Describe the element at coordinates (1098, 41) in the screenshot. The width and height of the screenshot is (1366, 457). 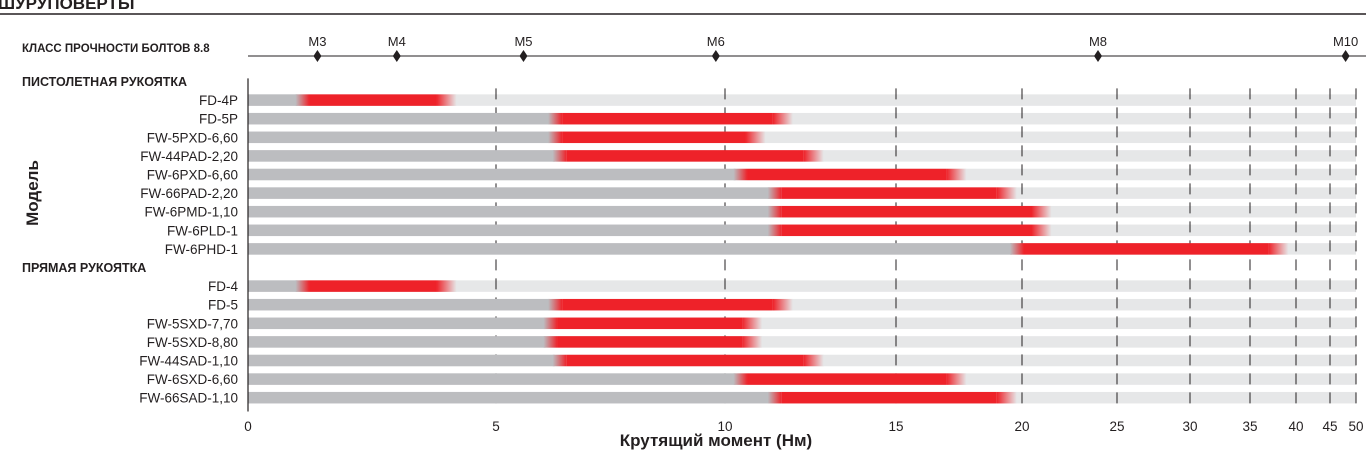
I see `bolt-label-m8: M8` at that location.